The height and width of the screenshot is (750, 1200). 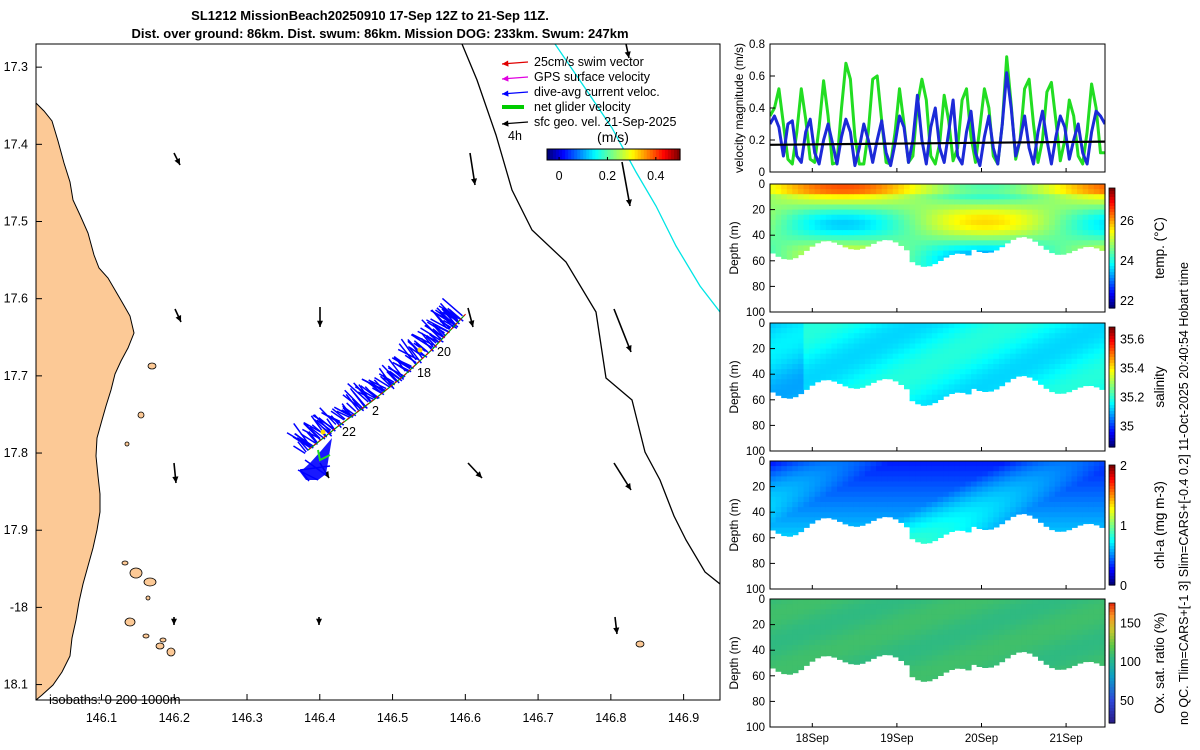 What do you see at coordinates (365, 396) in the screenshot?
I see `current-vector` at bounding box center [365, 396].